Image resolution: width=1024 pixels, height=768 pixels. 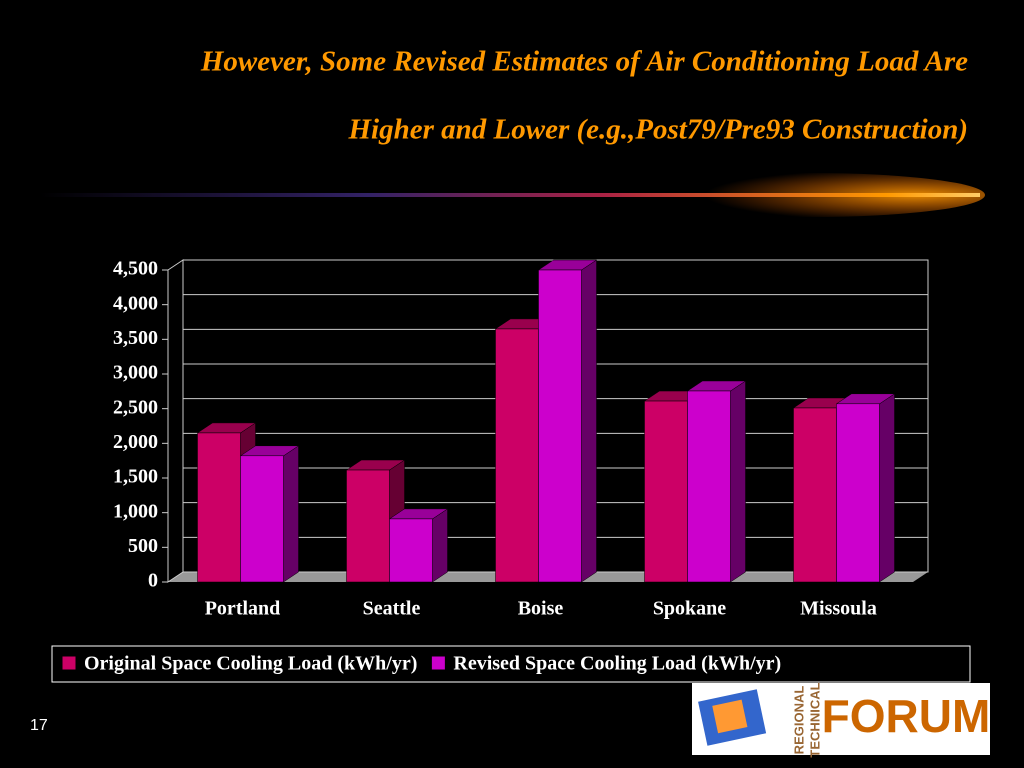 What do you see at coordinates (617, 664) in the screenshot?
I see `legend-label: Revised Space Cooling Load (kWh/yr)` at bounding box center [617, 664].